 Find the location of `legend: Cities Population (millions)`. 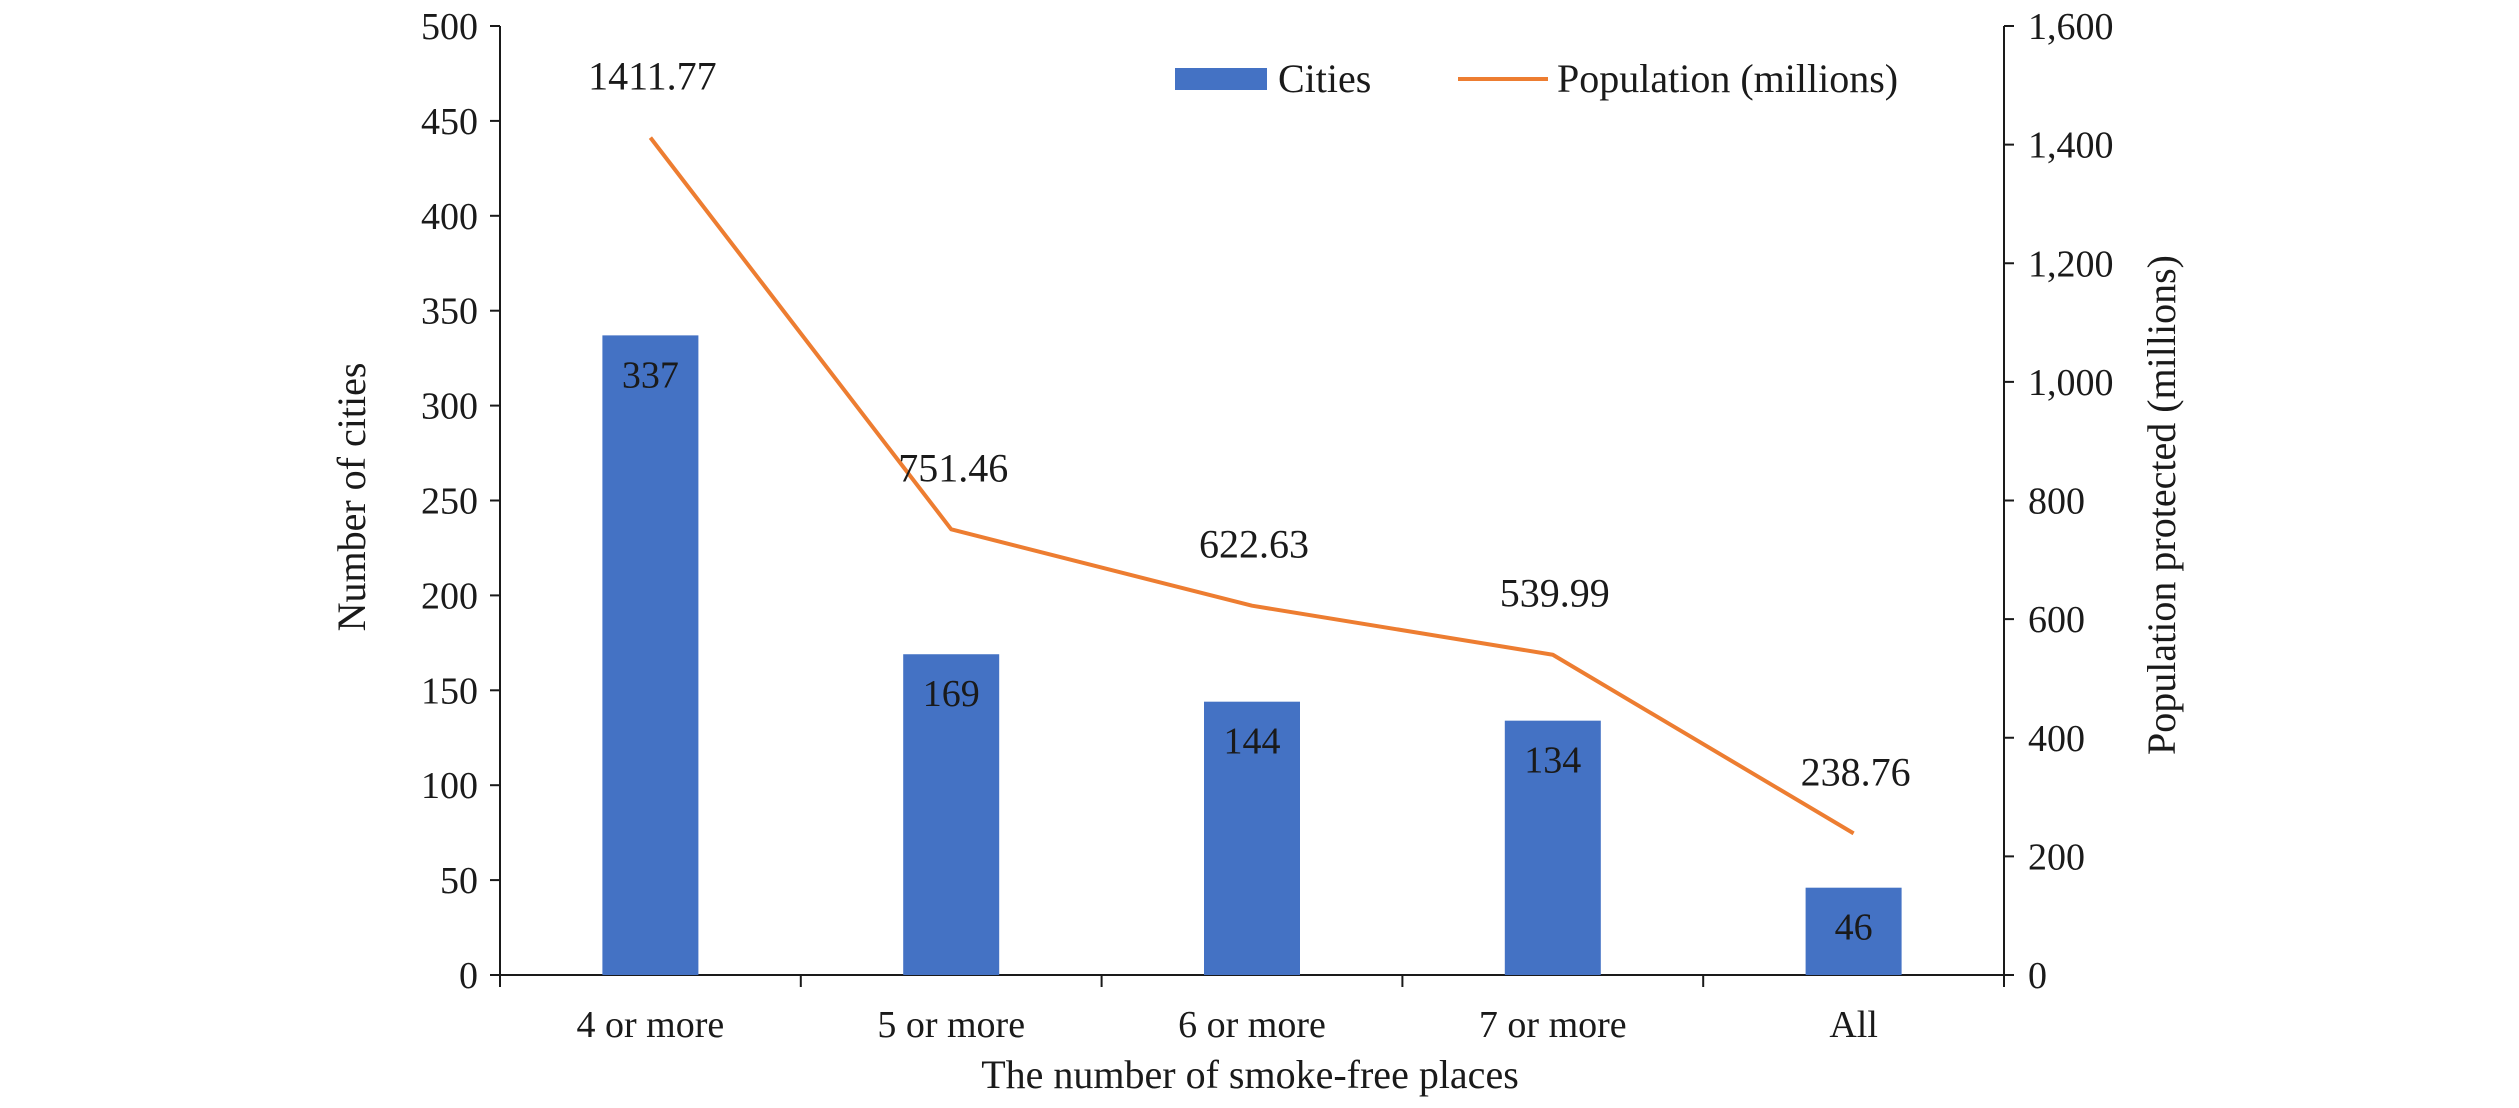

legend: Cities Population (millions) is located at coordinates (1536, 78).